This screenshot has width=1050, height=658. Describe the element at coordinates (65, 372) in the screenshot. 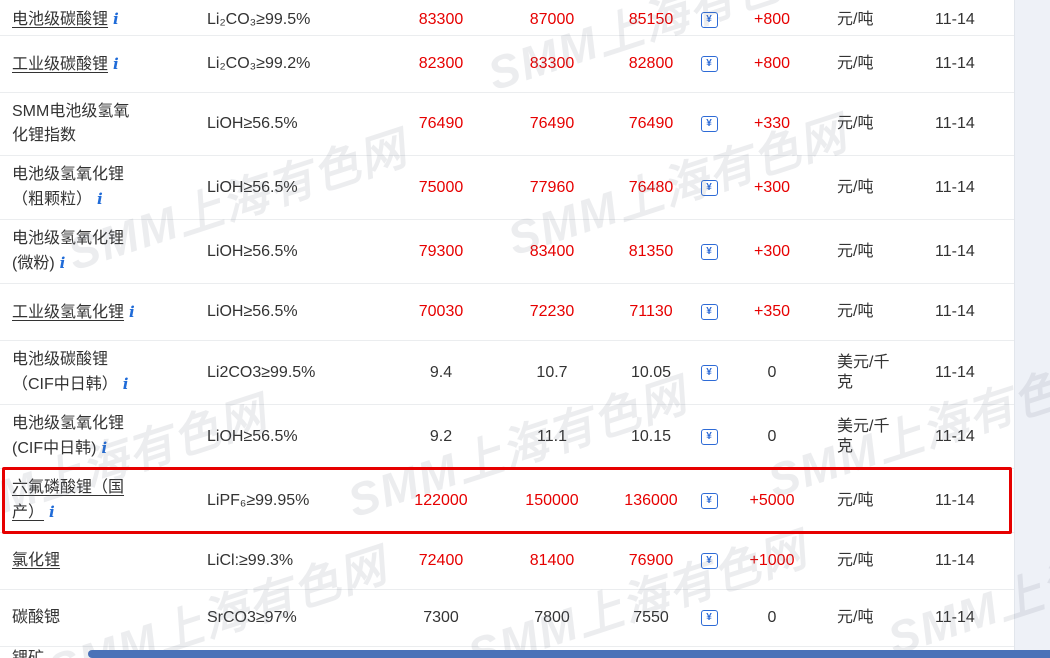

I see `product-name-link: 电池级碳酸锂（CIF中日韩）` at that location.